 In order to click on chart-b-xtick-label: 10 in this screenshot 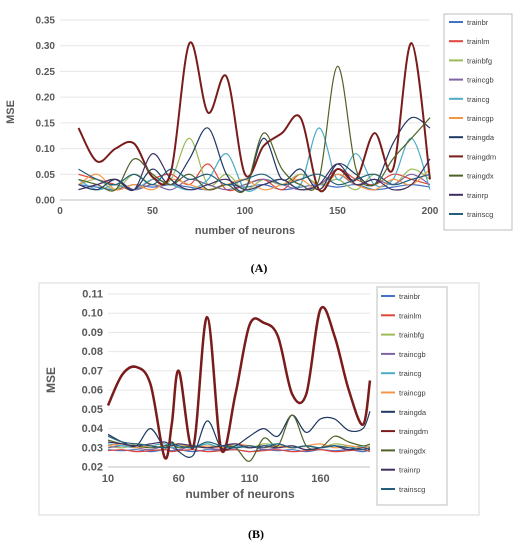, I will do `click(108, 479)`.